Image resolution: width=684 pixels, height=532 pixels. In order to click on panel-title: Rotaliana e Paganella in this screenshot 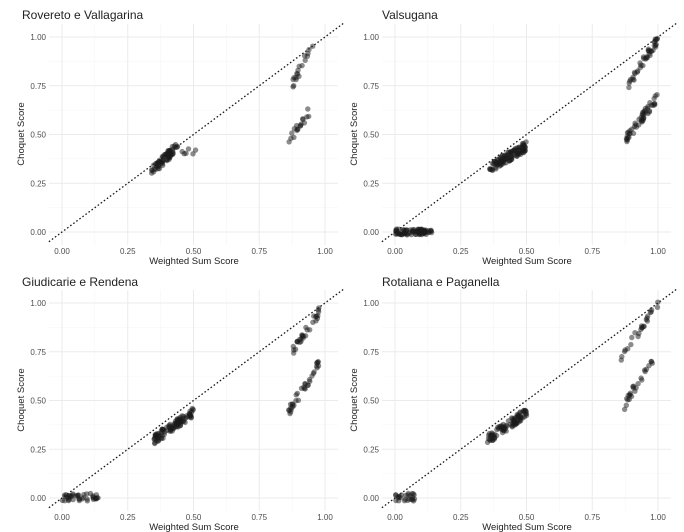, I will do `click(441, 282)`.